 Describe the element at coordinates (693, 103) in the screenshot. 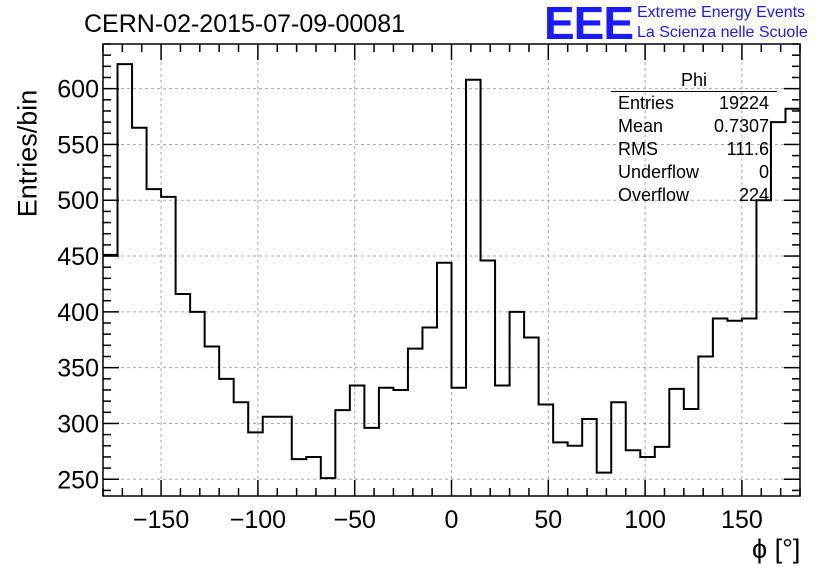

I see `stats-row-entries: Entries 19224` at that location.